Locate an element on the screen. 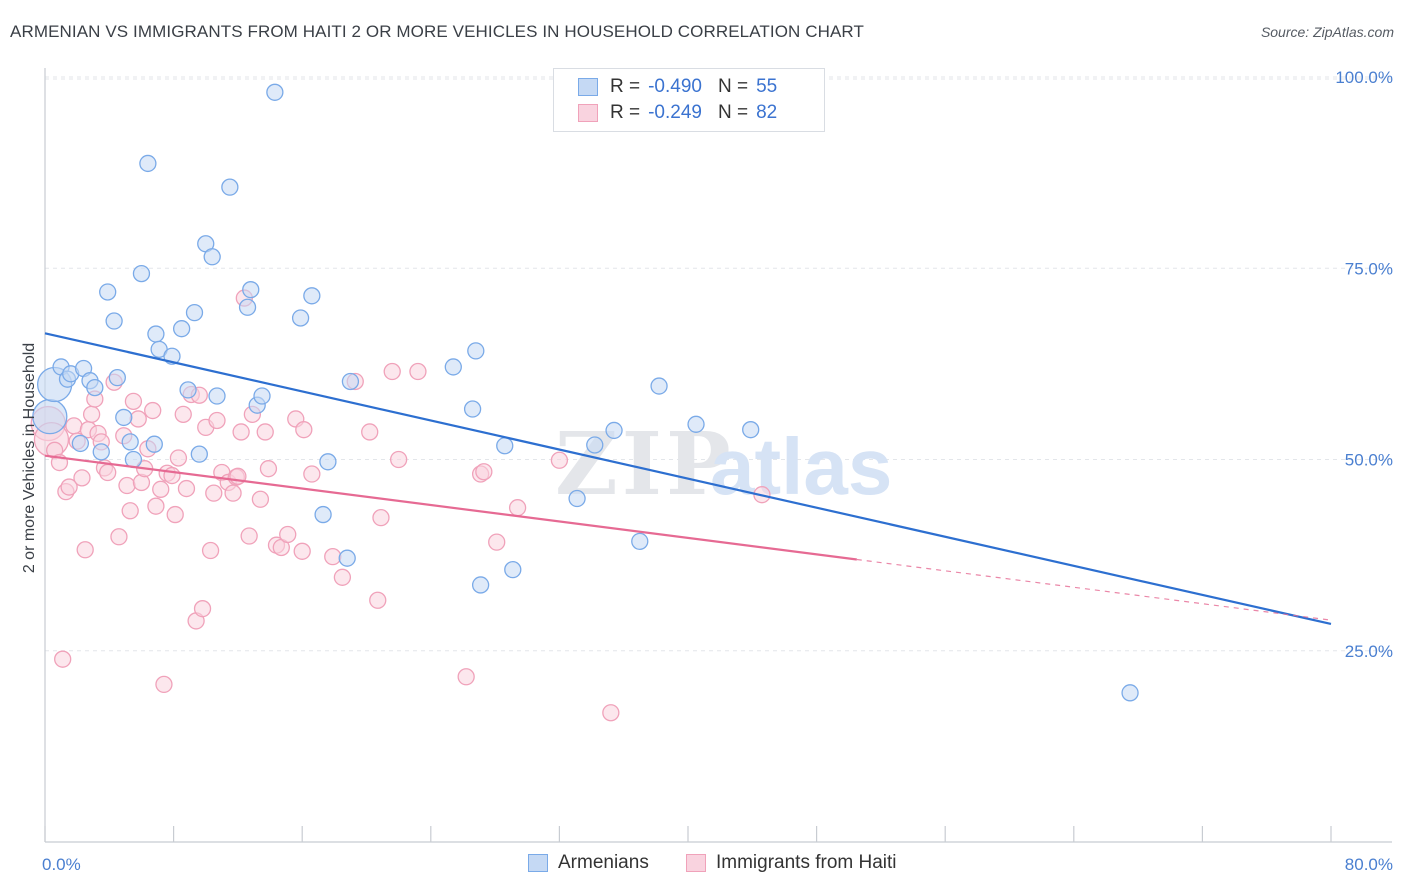  x-tick-label: 0.0% is located at coordinates (61, 864).